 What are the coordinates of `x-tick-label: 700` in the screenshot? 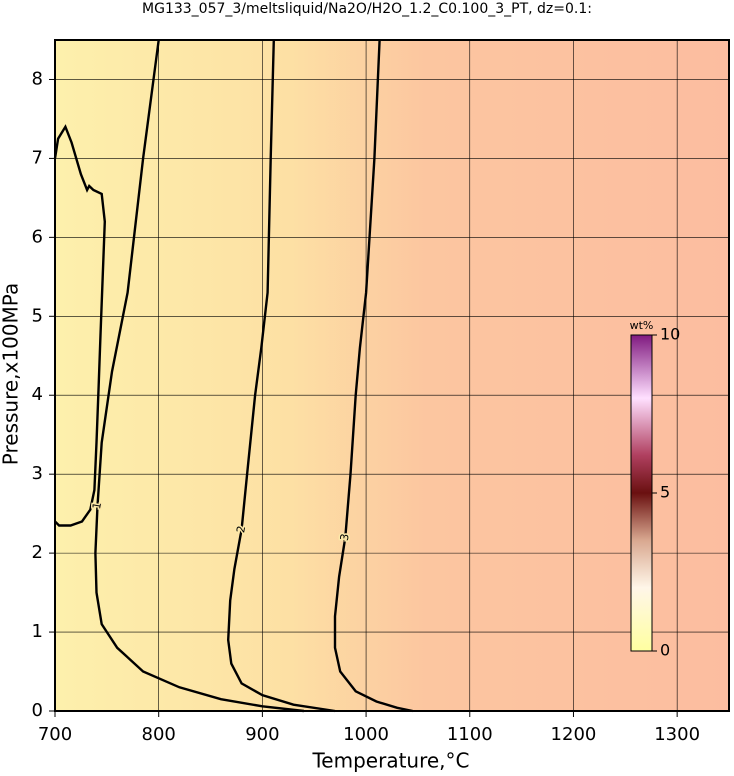 It's located at (55, 734).